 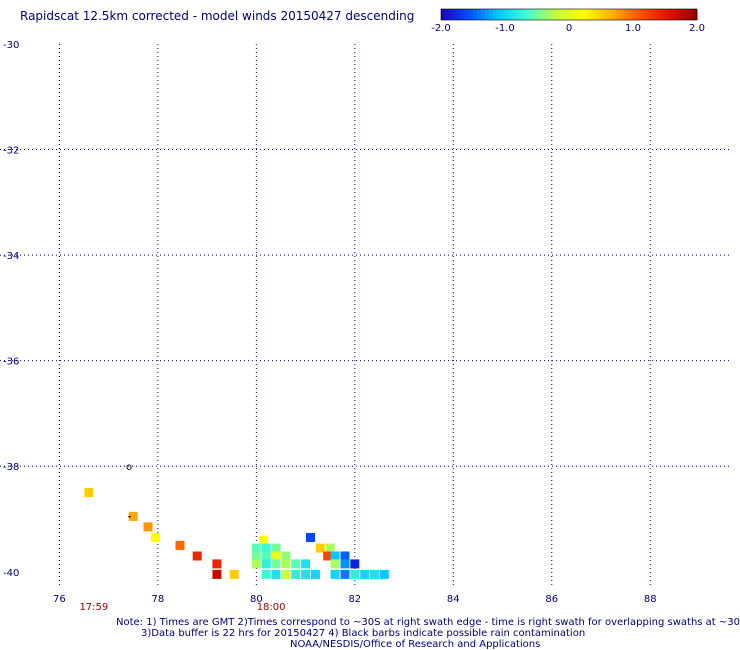 What do you see at coordinates (453, 599) in the screenshot?
I see `lon-tick-label: 84` at bounding box center [453, 599].